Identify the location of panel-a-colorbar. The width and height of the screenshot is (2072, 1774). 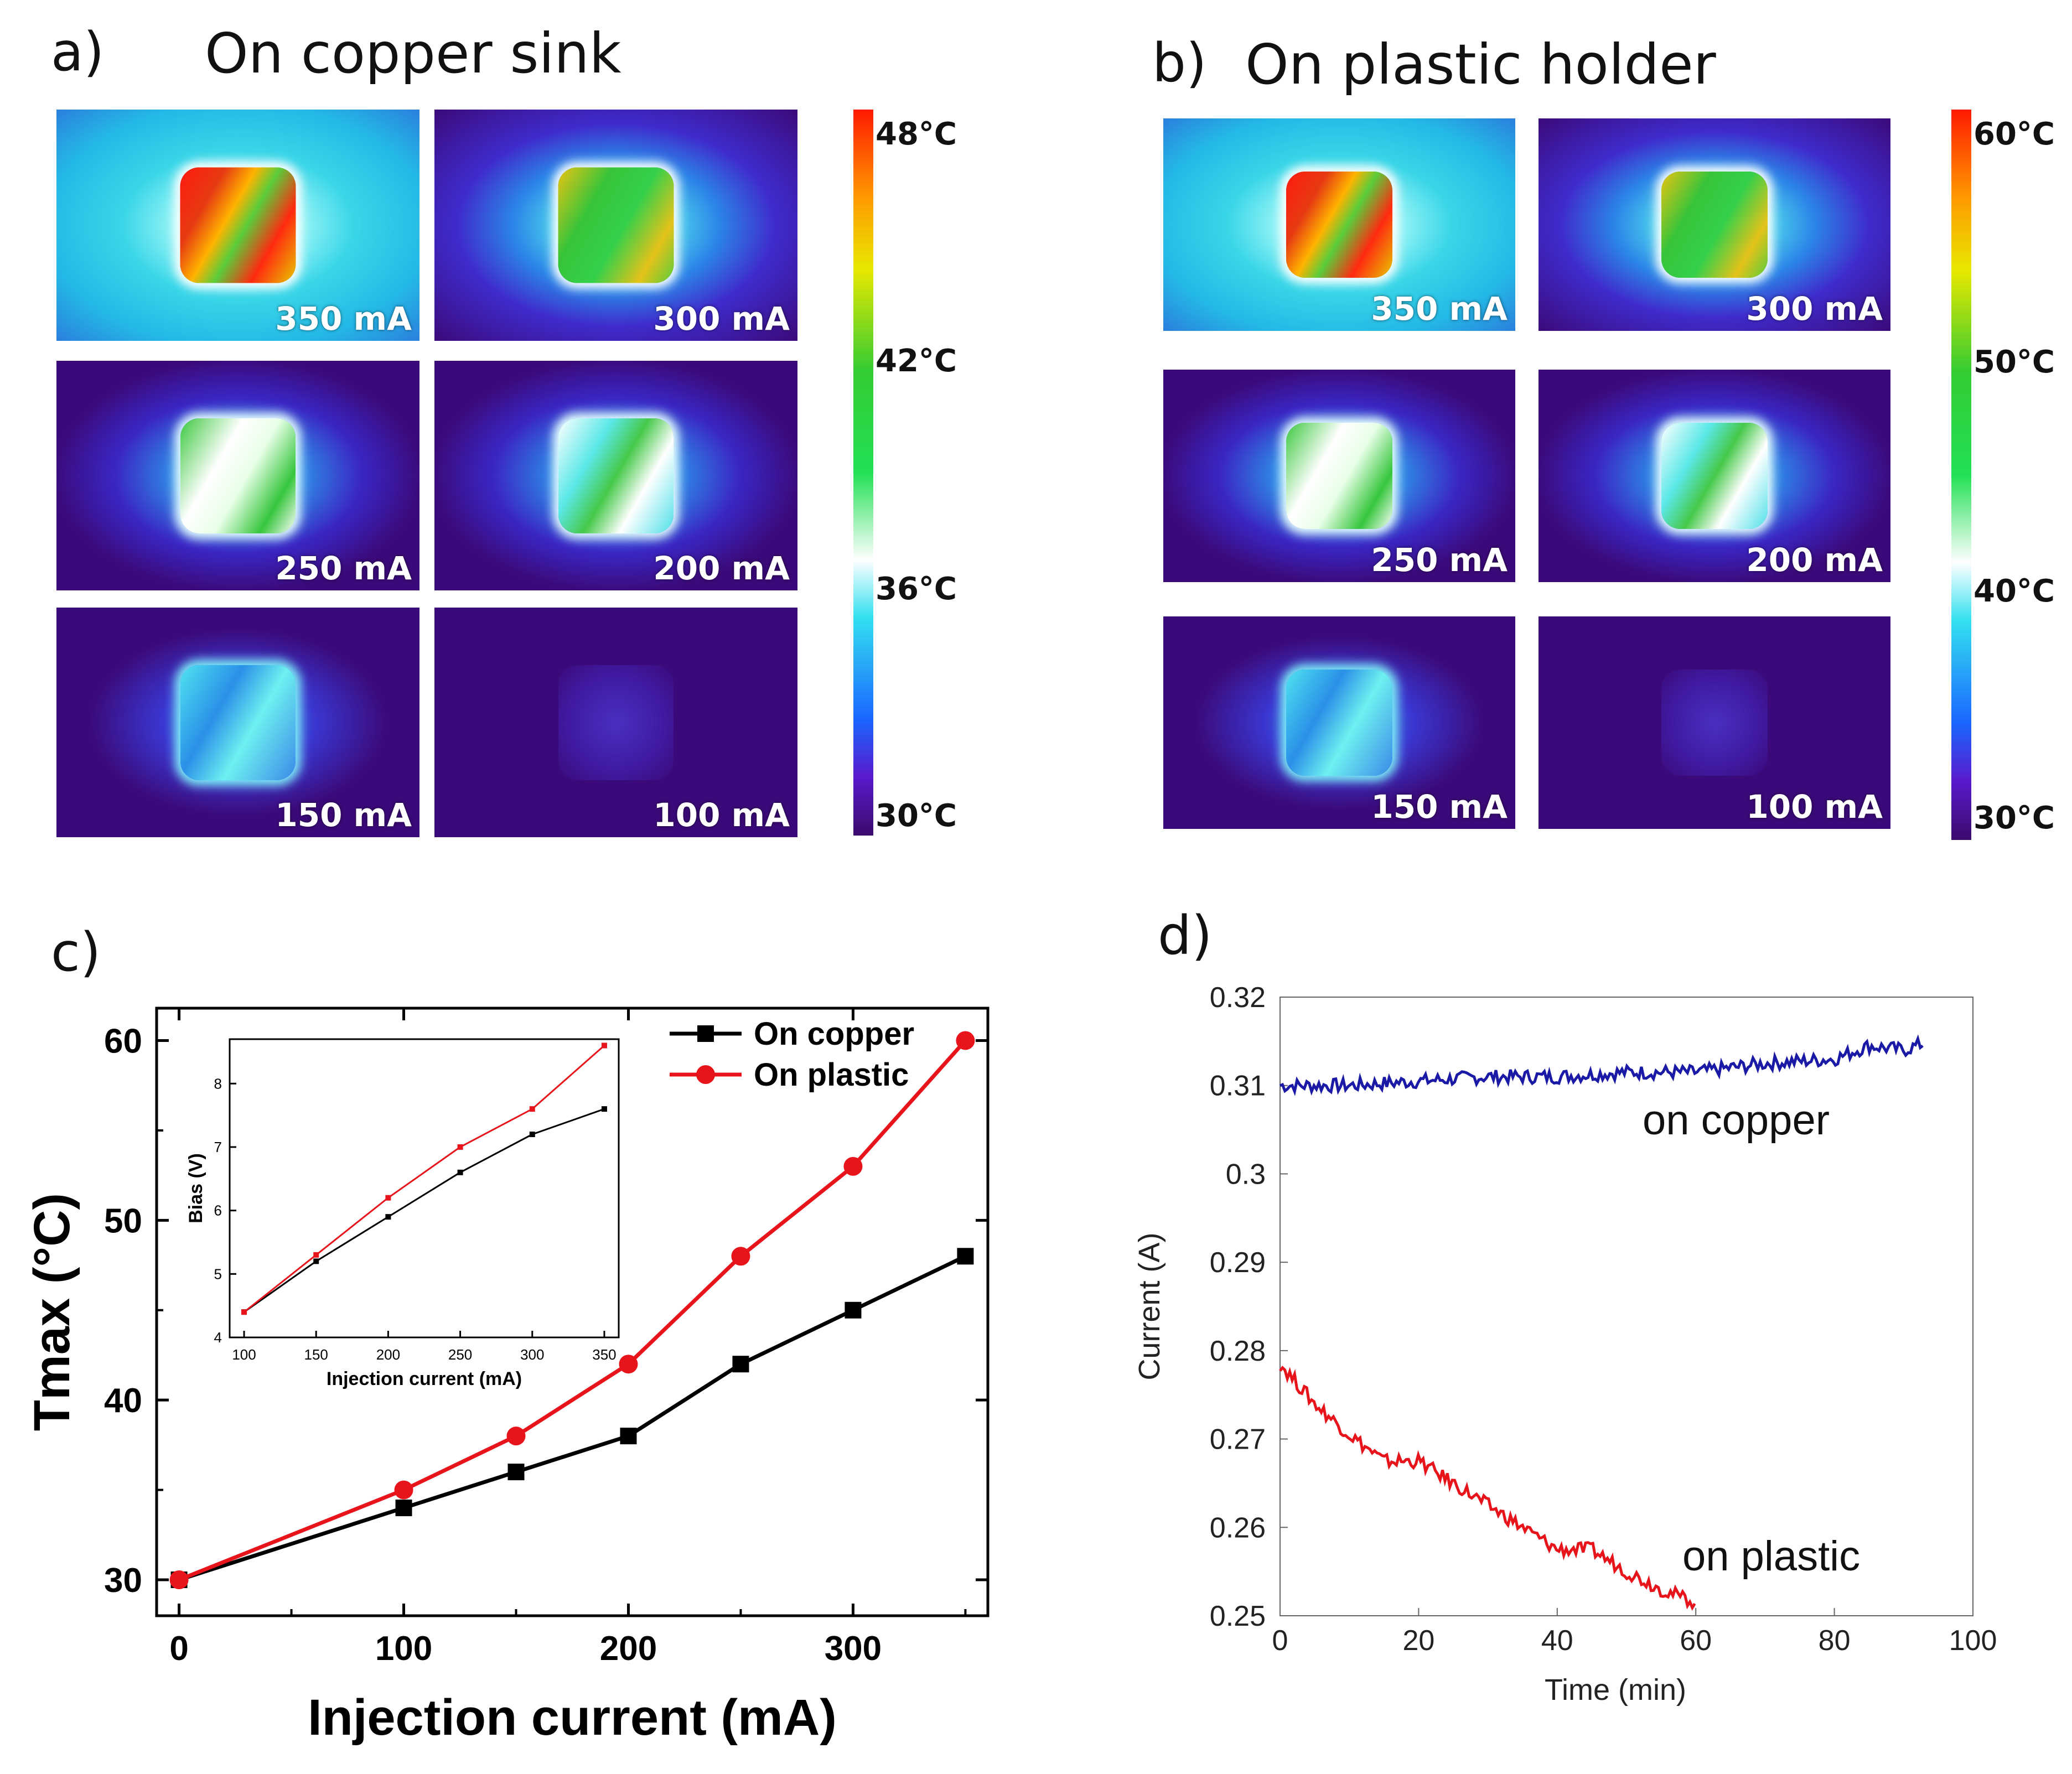
(863, 473).